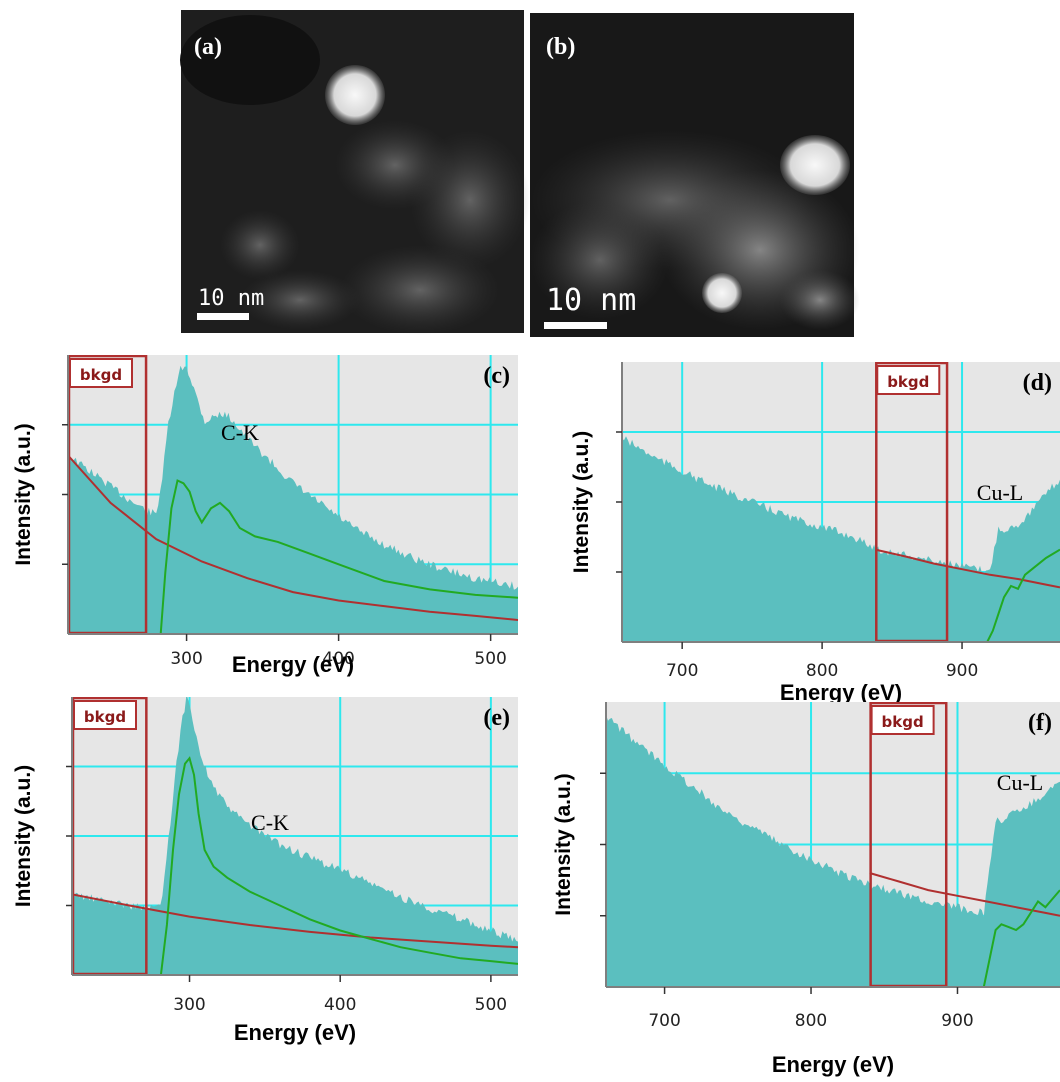 The height and width of the screenshot is (1082, 1060). Describe the element at coordinates (250, 60) in the screenshot. I see `dark-region` at that location.